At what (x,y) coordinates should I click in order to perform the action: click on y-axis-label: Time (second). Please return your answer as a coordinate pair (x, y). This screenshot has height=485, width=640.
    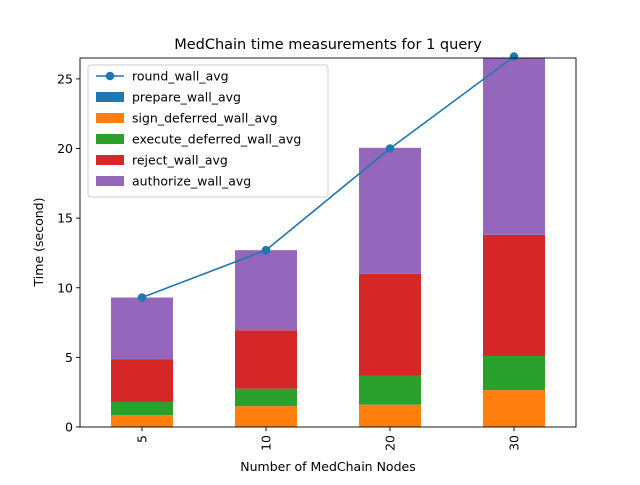
    Looking at the image, I should click on (38, 243).